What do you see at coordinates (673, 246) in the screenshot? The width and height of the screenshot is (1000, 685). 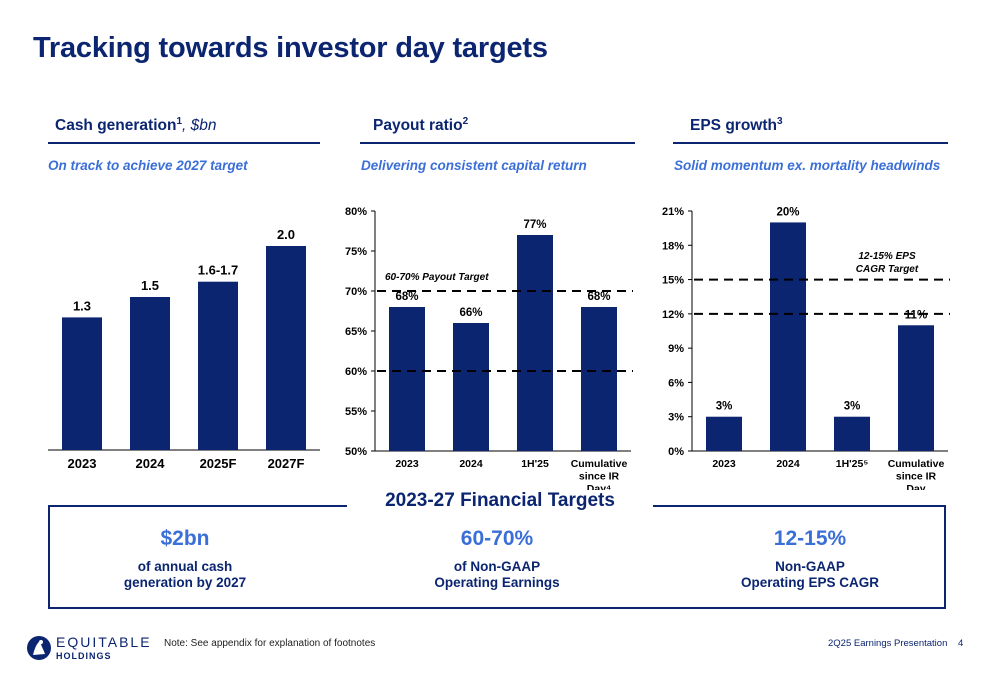 I see `y-tick-label: 18%` at bounding box center [673, 246].